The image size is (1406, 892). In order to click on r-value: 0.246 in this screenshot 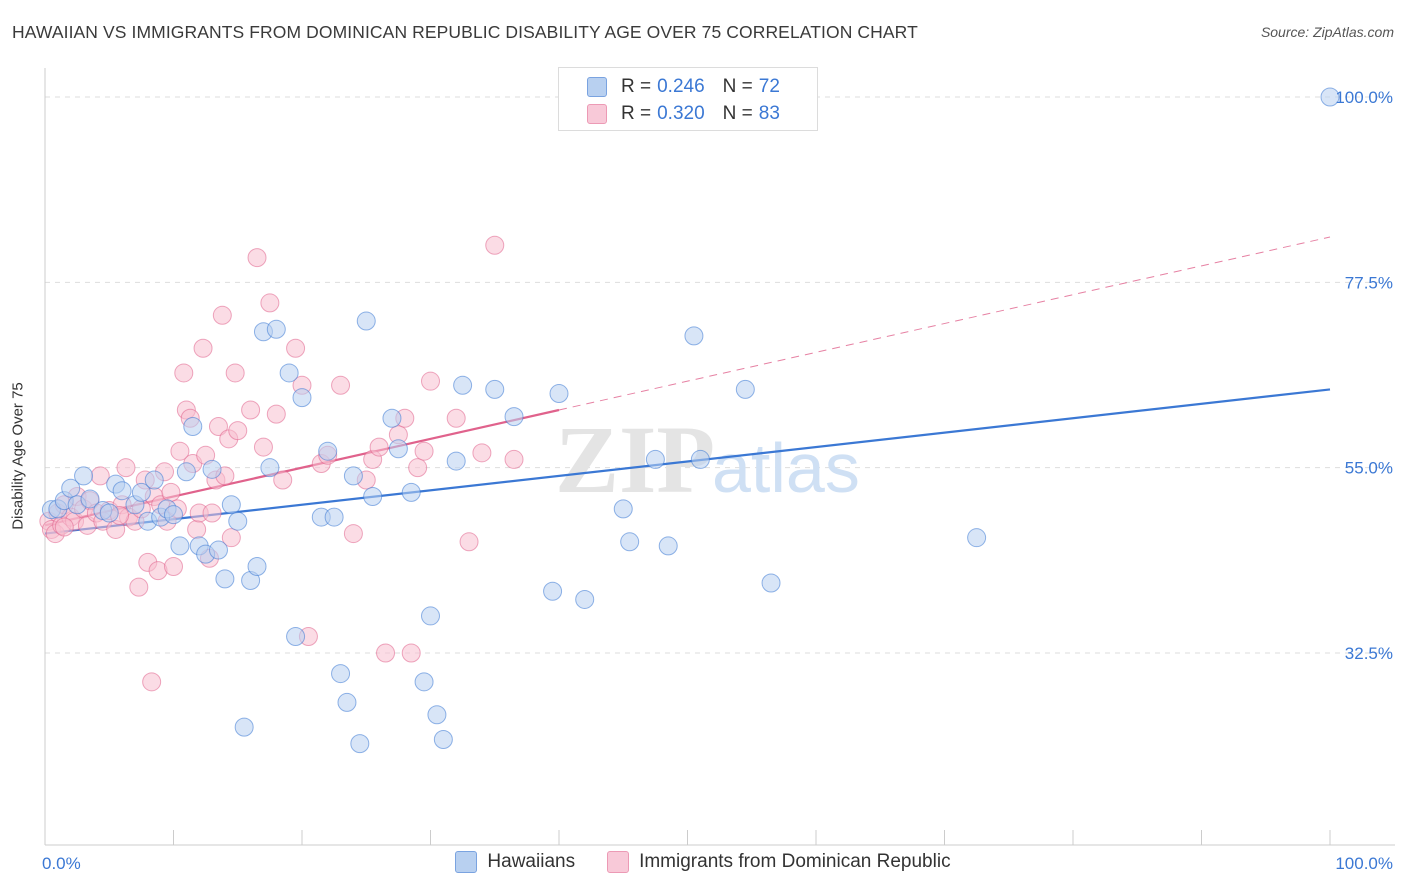, I will do `click(681, 86)`.